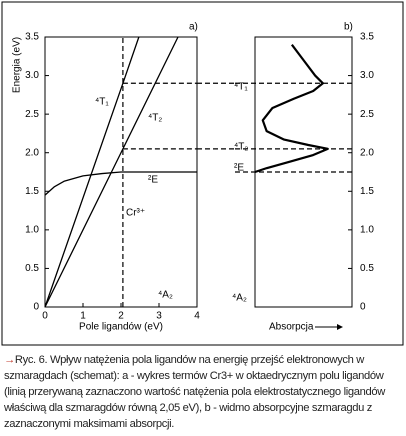 Image resolution: width=406 pixels, height=436 pixels. What do you see at coordinates (9, 360) in the screenshot?
I see `caption-marker: →` at bounding box center [9, 360].